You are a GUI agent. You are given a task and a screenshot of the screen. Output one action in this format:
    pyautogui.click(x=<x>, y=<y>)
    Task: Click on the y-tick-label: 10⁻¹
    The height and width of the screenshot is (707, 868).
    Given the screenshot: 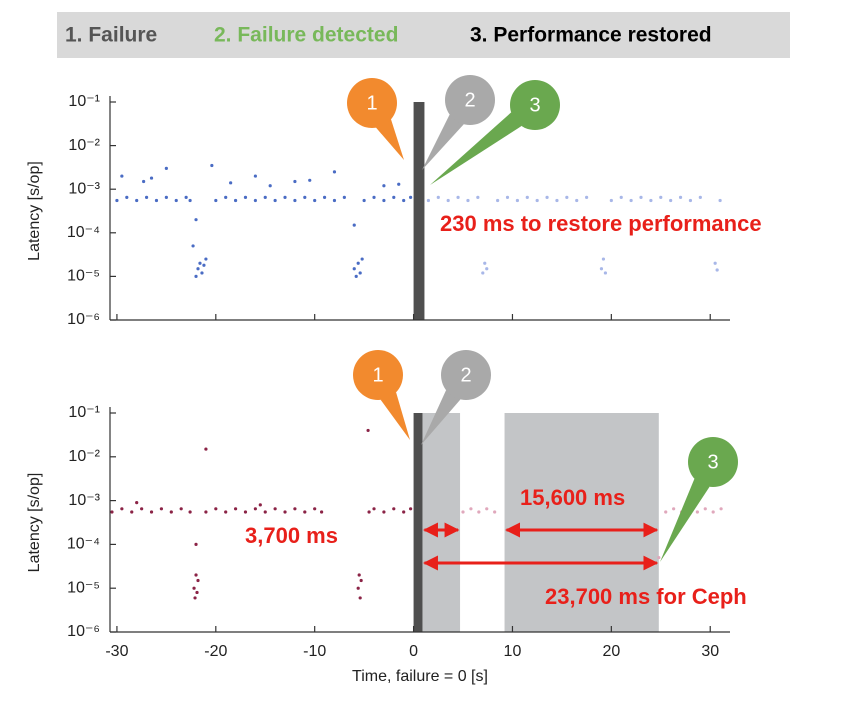 What is the action you would take?
    pyautogui.click(x=84, y=101)
    